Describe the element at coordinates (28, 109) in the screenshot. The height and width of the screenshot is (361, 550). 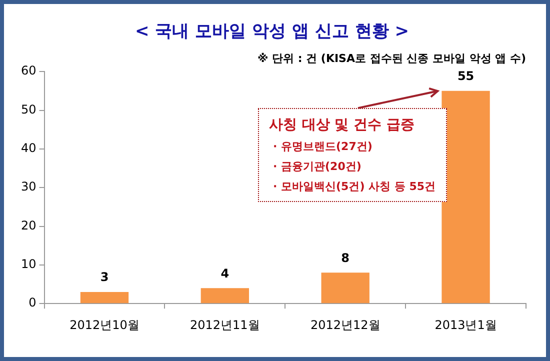
I see `y-tick-label: 50` at that location.